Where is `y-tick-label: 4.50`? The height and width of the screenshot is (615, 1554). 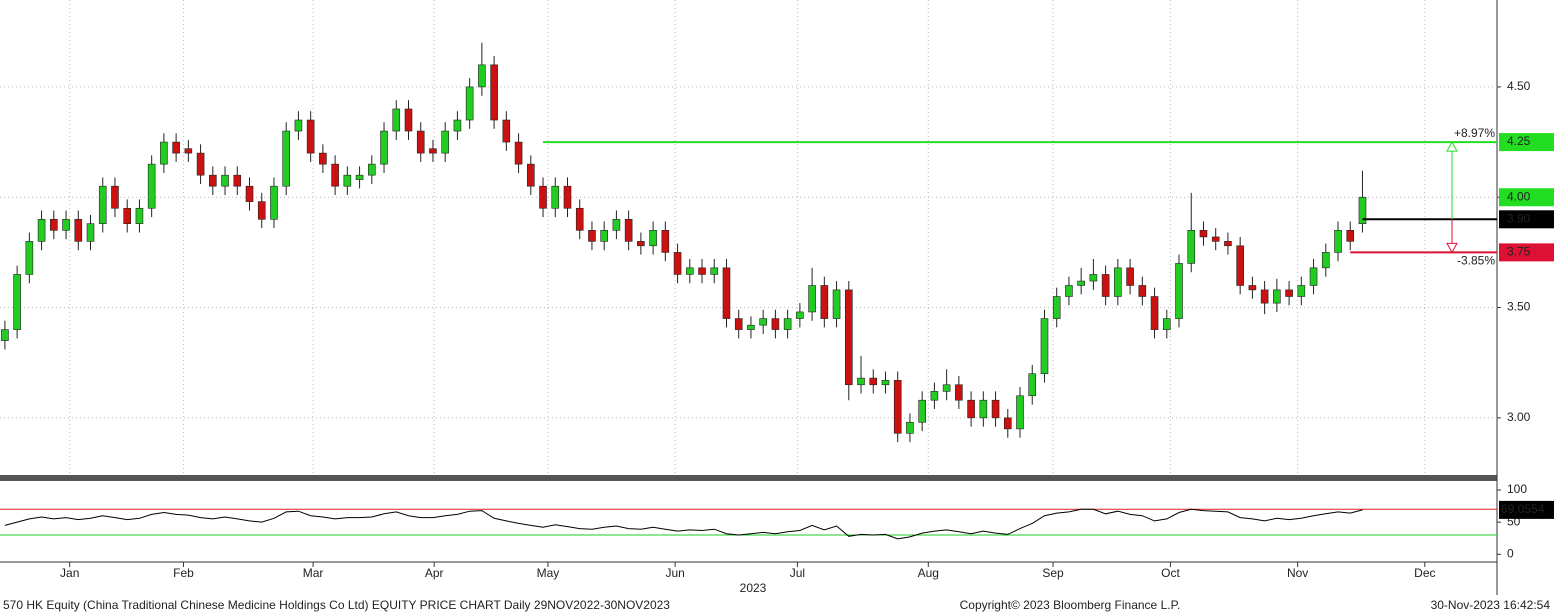
y-tick-label: 4.50 is located at coordinates (1519, 86).